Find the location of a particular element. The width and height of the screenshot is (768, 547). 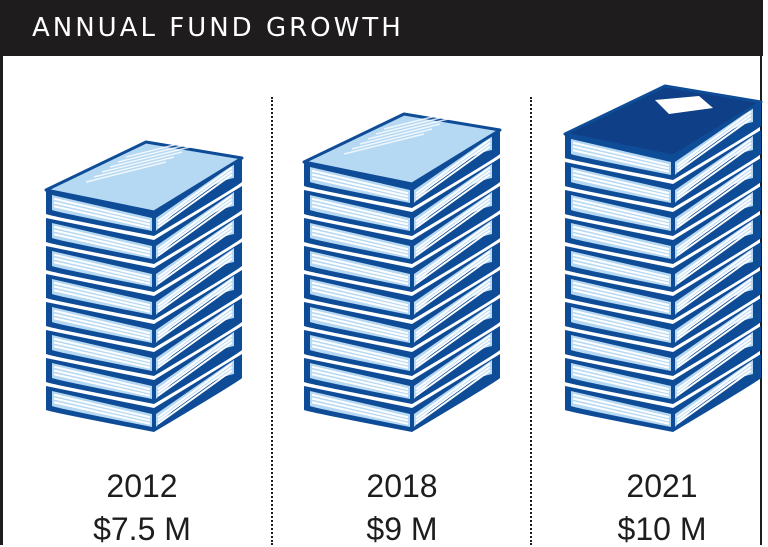

value-label: $7.5 M is located at coordinates (142, 529).